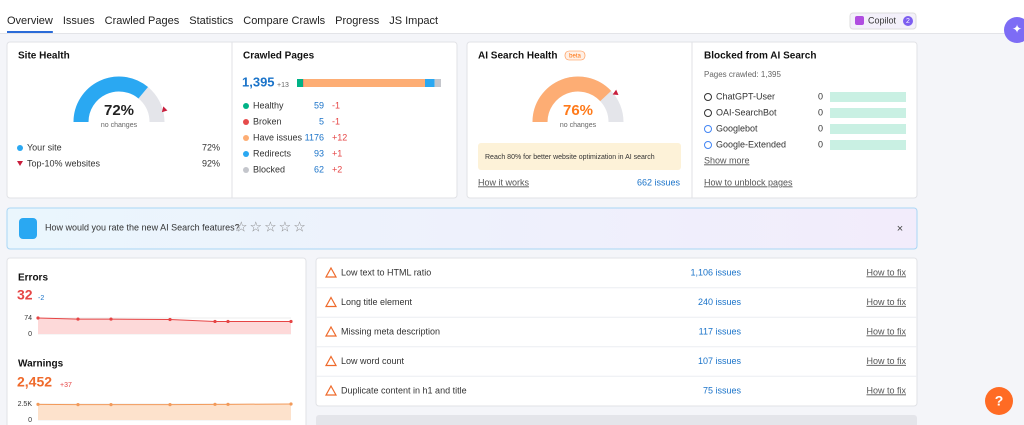 The height and width of the screenshot is (425, 1024). I want to click on status-count: 1176, so click(314, 137).